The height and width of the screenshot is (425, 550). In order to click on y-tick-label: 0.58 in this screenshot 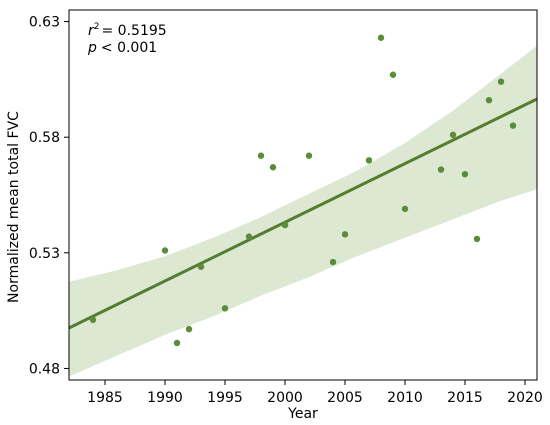, I will do `click(44, 138)`.